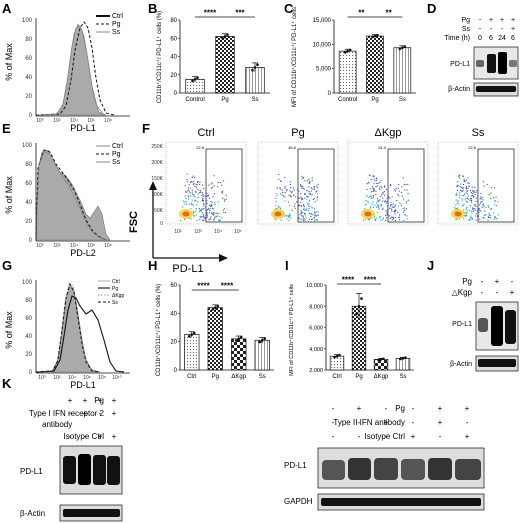 Image resolution: width=520 pixels, height=523 pixels. What do you see at coordinates (238, 232) in the screenshot?
I see `x-tick: 10⁵` at bounding box center [238, 232].